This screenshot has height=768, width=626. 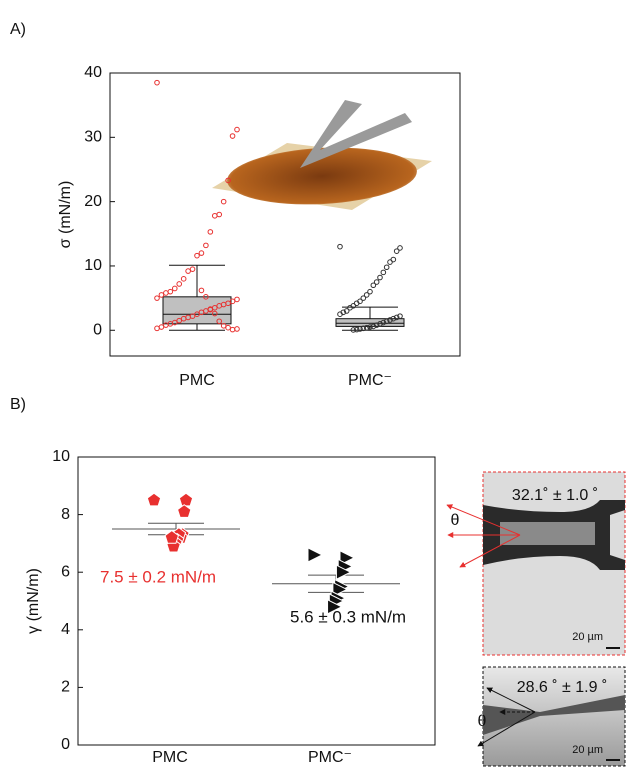 What do you see at coordinates (536, 563) in the screenshot?
I see `micrograph: 32.1˚ ± 1.0 ˚ θ 20 µm` at bounding box center [536, 563].